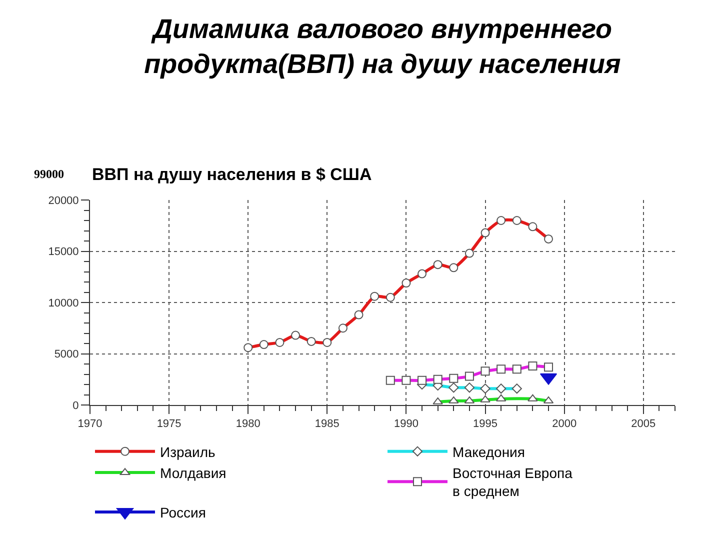  What do you see at coordinates (643, 424) in the screenshot?
I see `x-tick-label: 2005` at bounding box center [643, 424].